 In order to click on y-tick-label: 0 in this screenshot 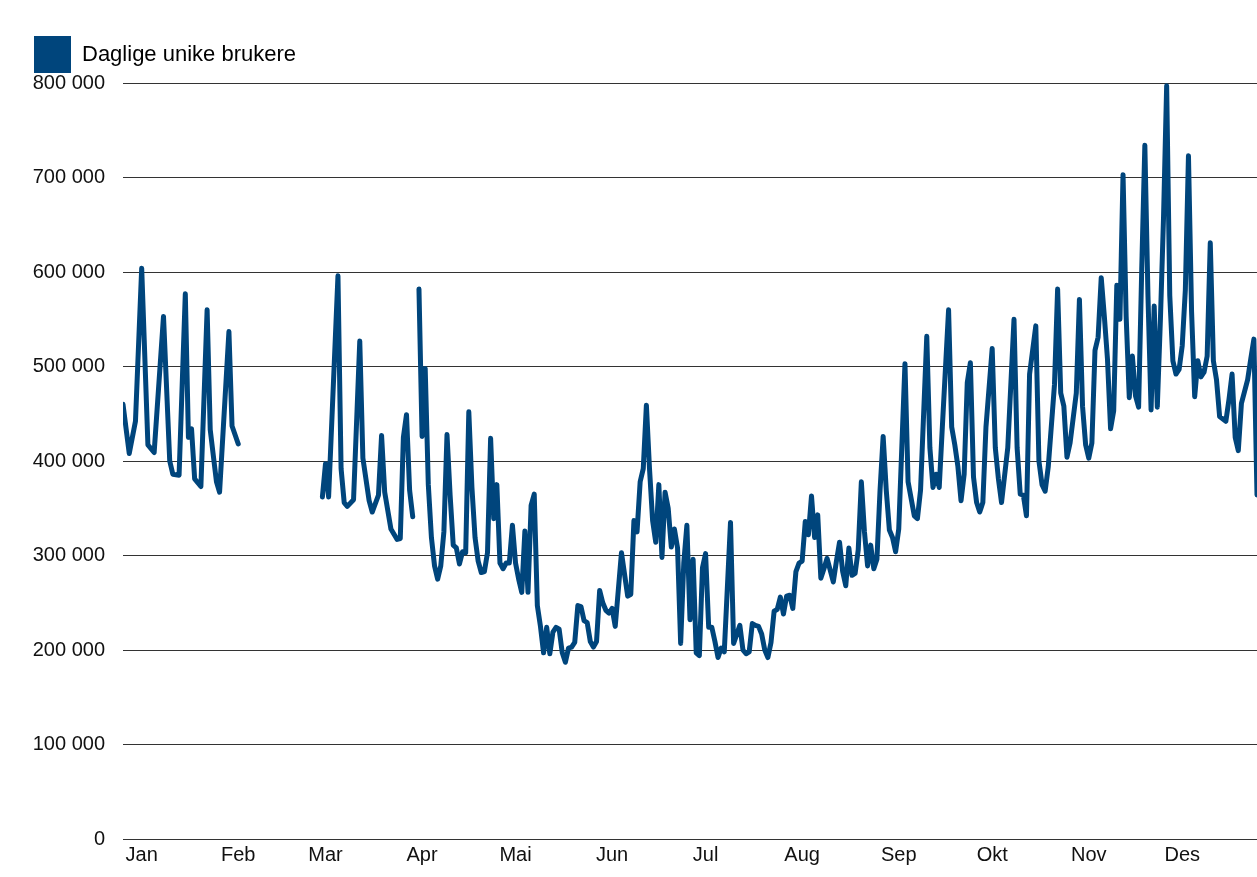, I will do `click(99, 837)`.